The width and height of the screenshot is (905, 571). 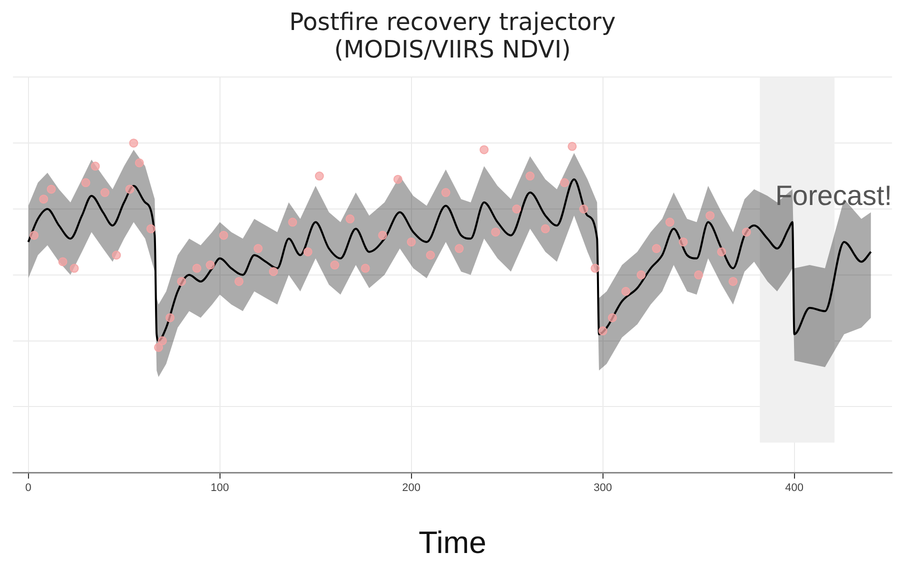 What do you see at coordinates (452, 542) in the screenshot?
I see `x-axis-title: Time` at bounding box center [452, 542].